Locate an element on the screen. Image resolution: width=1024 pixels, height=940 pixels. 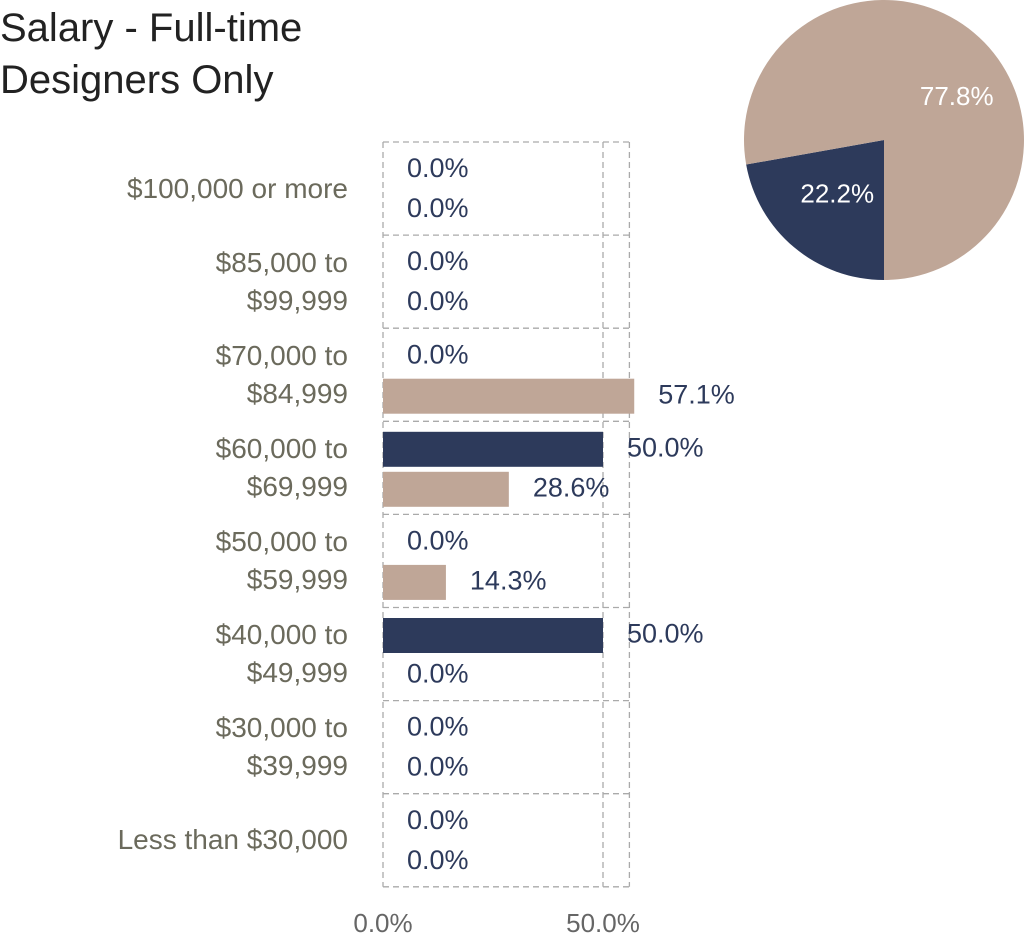
category-label: $70,000 to $84,999 is located at coordinates (281, 374).